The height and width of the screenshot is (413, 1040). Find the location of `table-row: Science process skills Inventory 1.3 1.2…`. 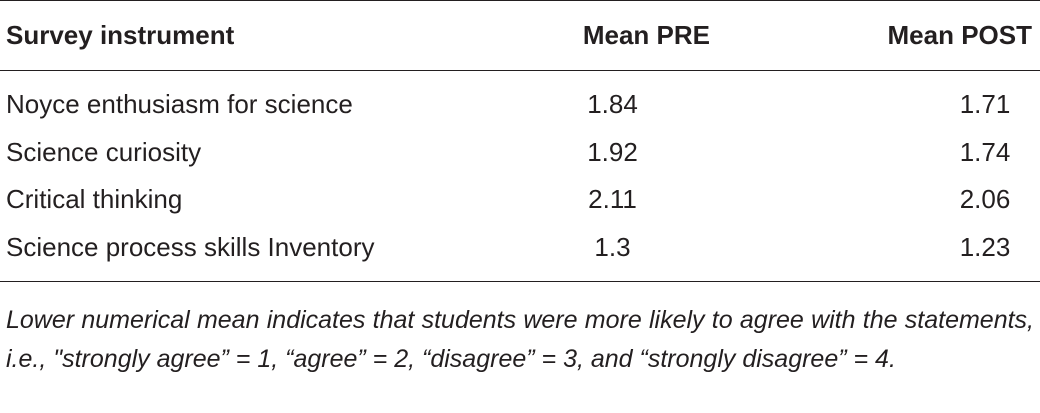

table-row: Science process skills Inventory 1.3 1.2… is located at coordinates (520, 252).